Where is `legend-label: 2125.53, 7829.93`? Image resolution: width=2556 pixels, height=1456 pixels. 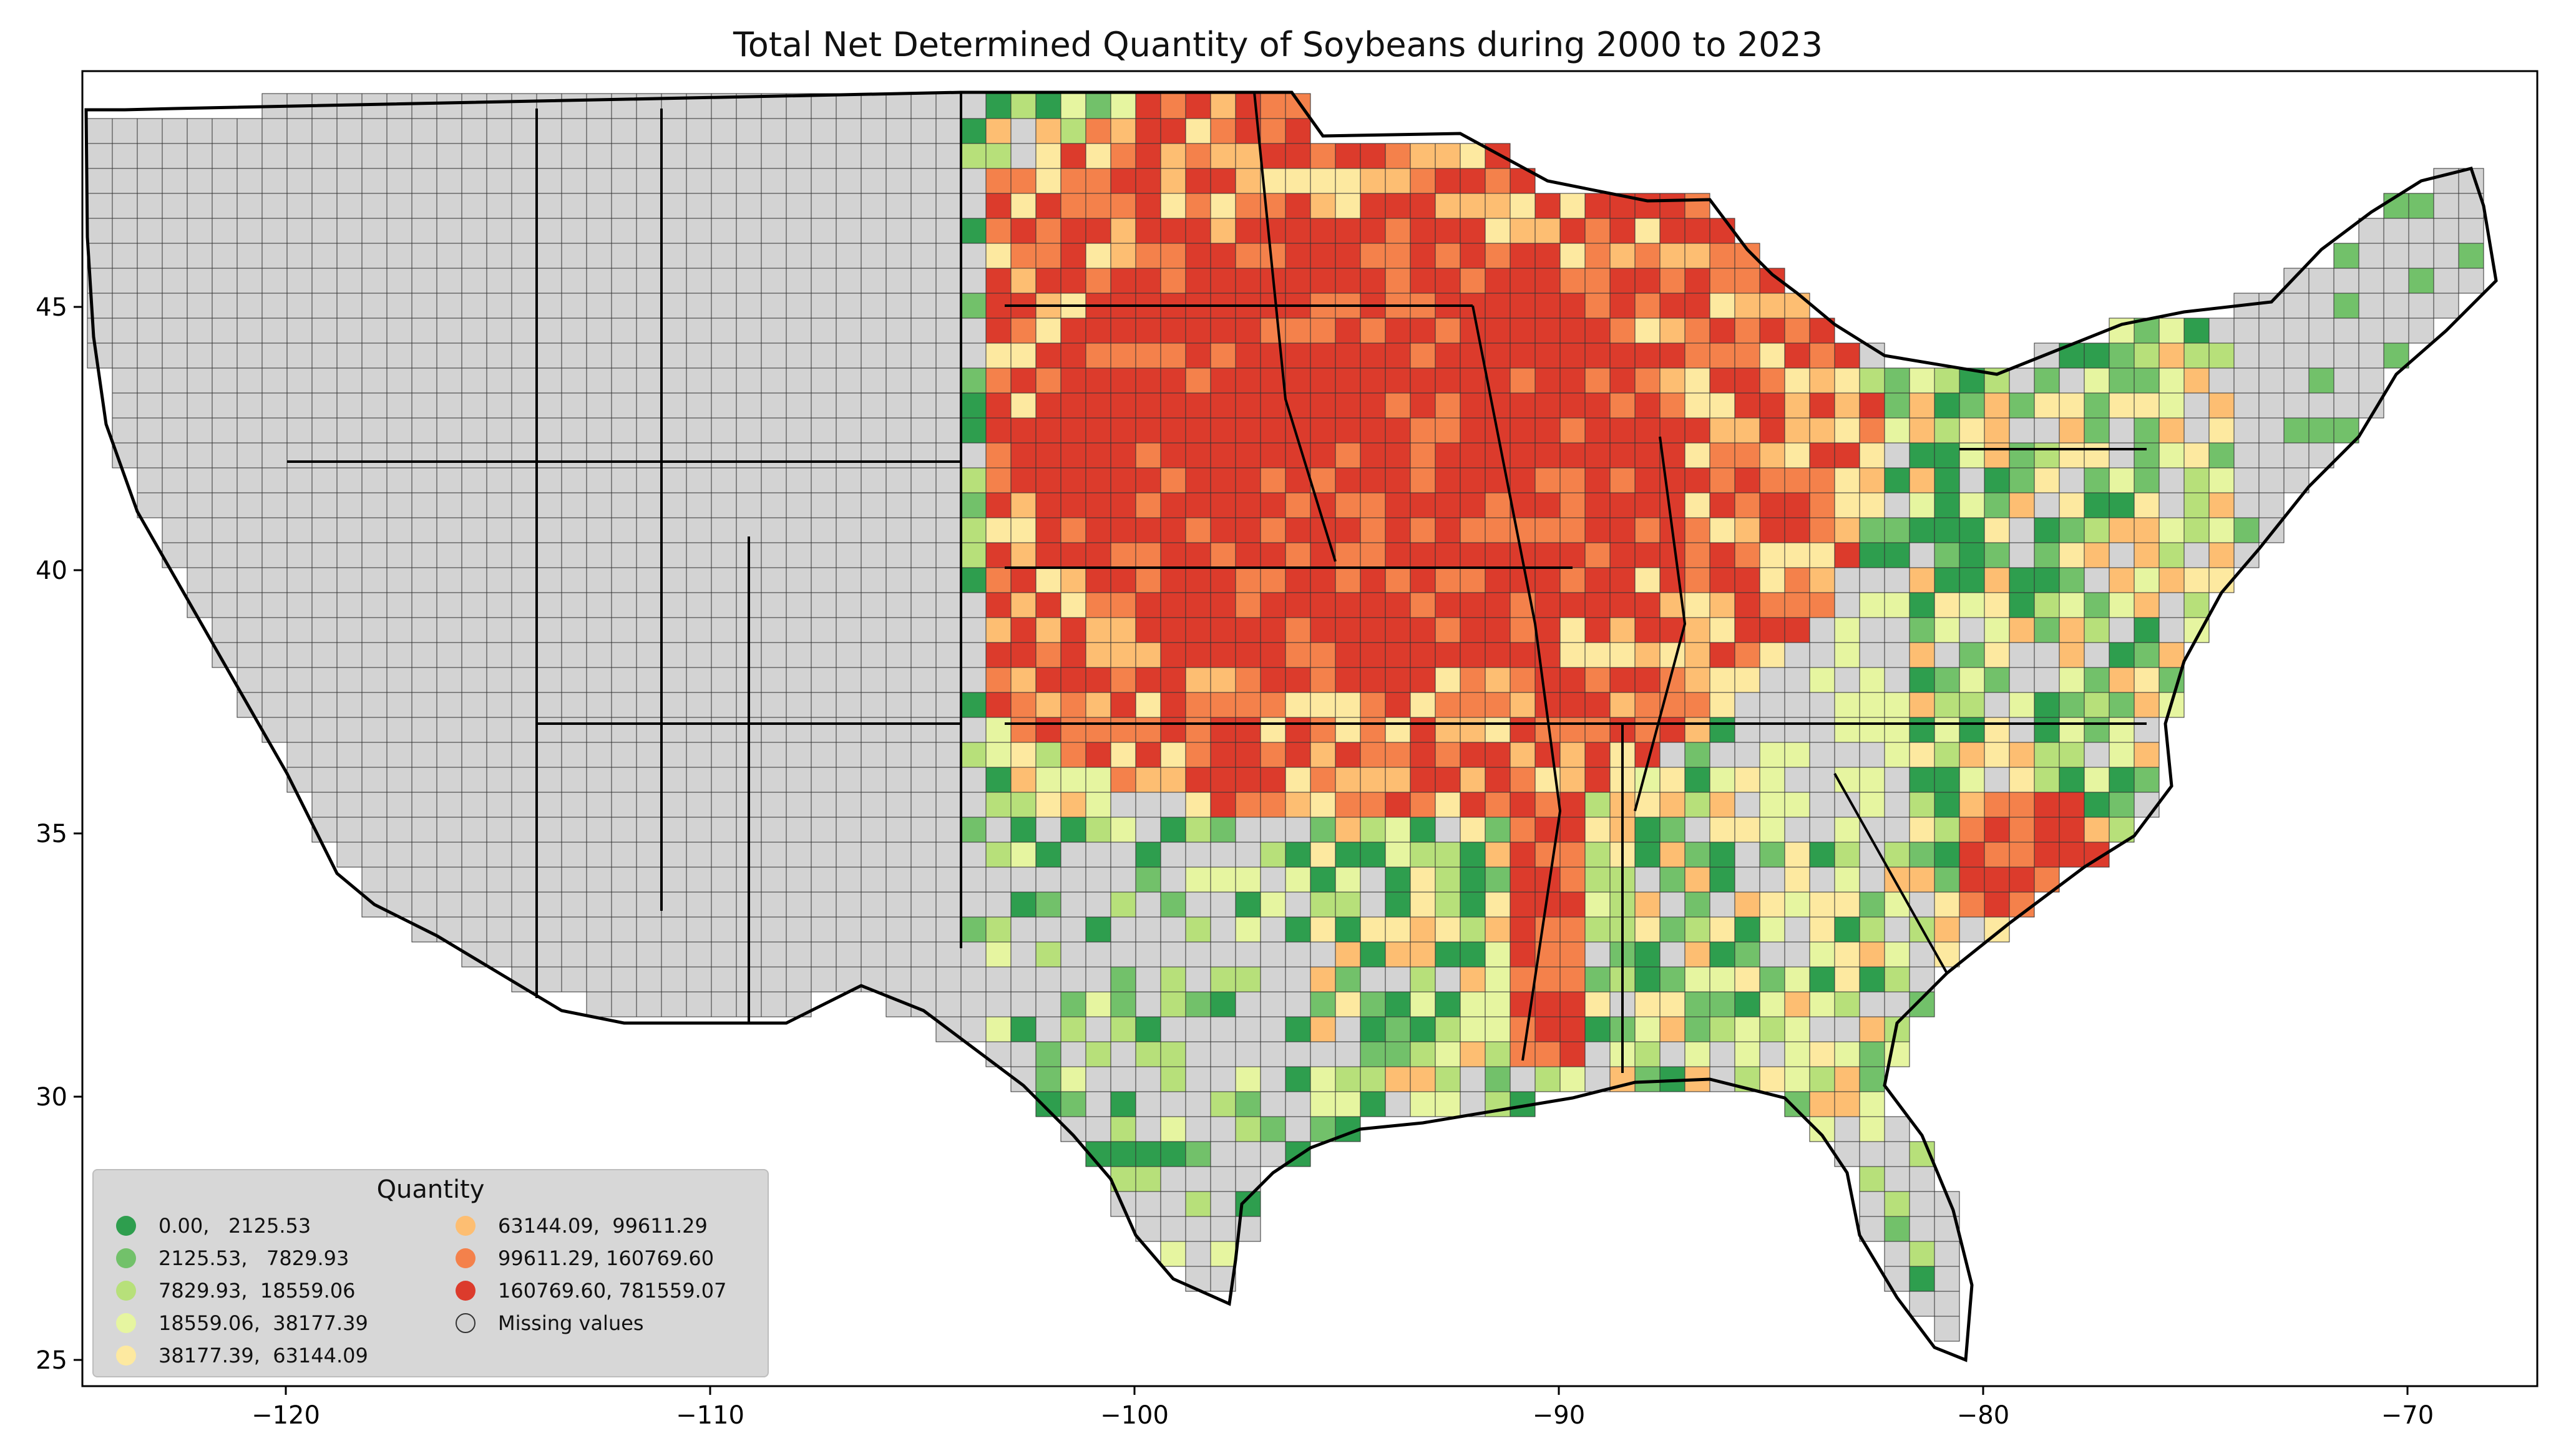
legend-label: 2125.53, 7829.93 is located at coordinates (254, 1258).